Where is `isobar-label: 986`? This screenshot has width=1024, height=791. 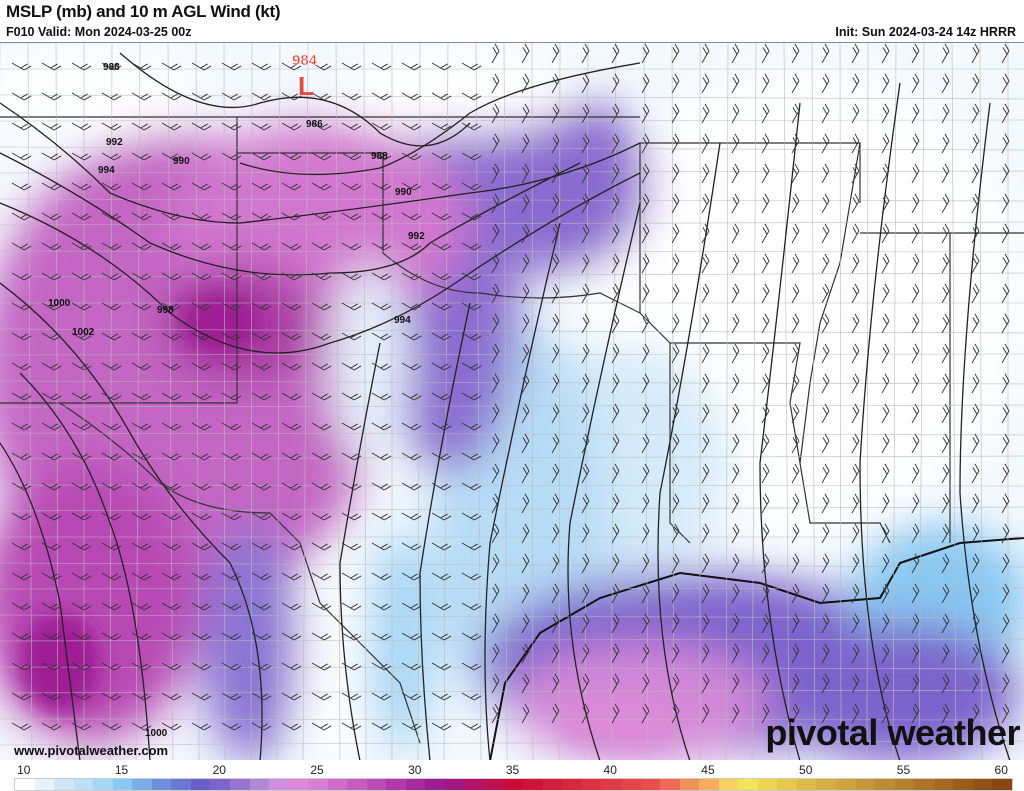 isobar-label: 986 is located at coordinates (314, 124).